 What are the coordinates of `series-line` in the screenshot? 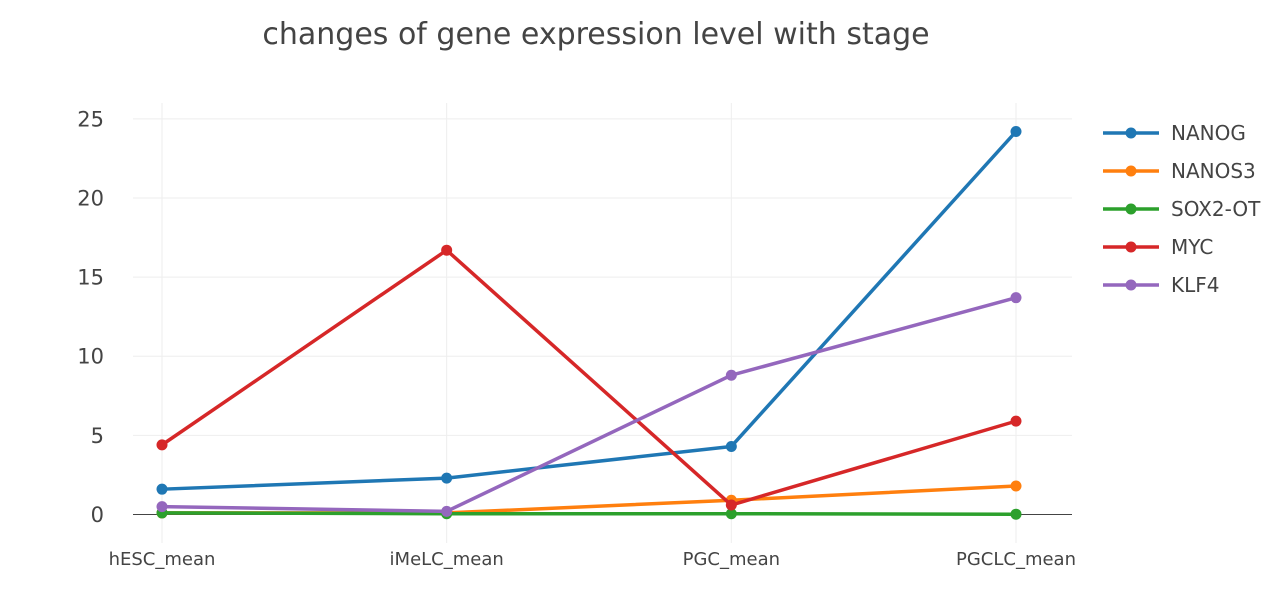 It's located at (589, 513).